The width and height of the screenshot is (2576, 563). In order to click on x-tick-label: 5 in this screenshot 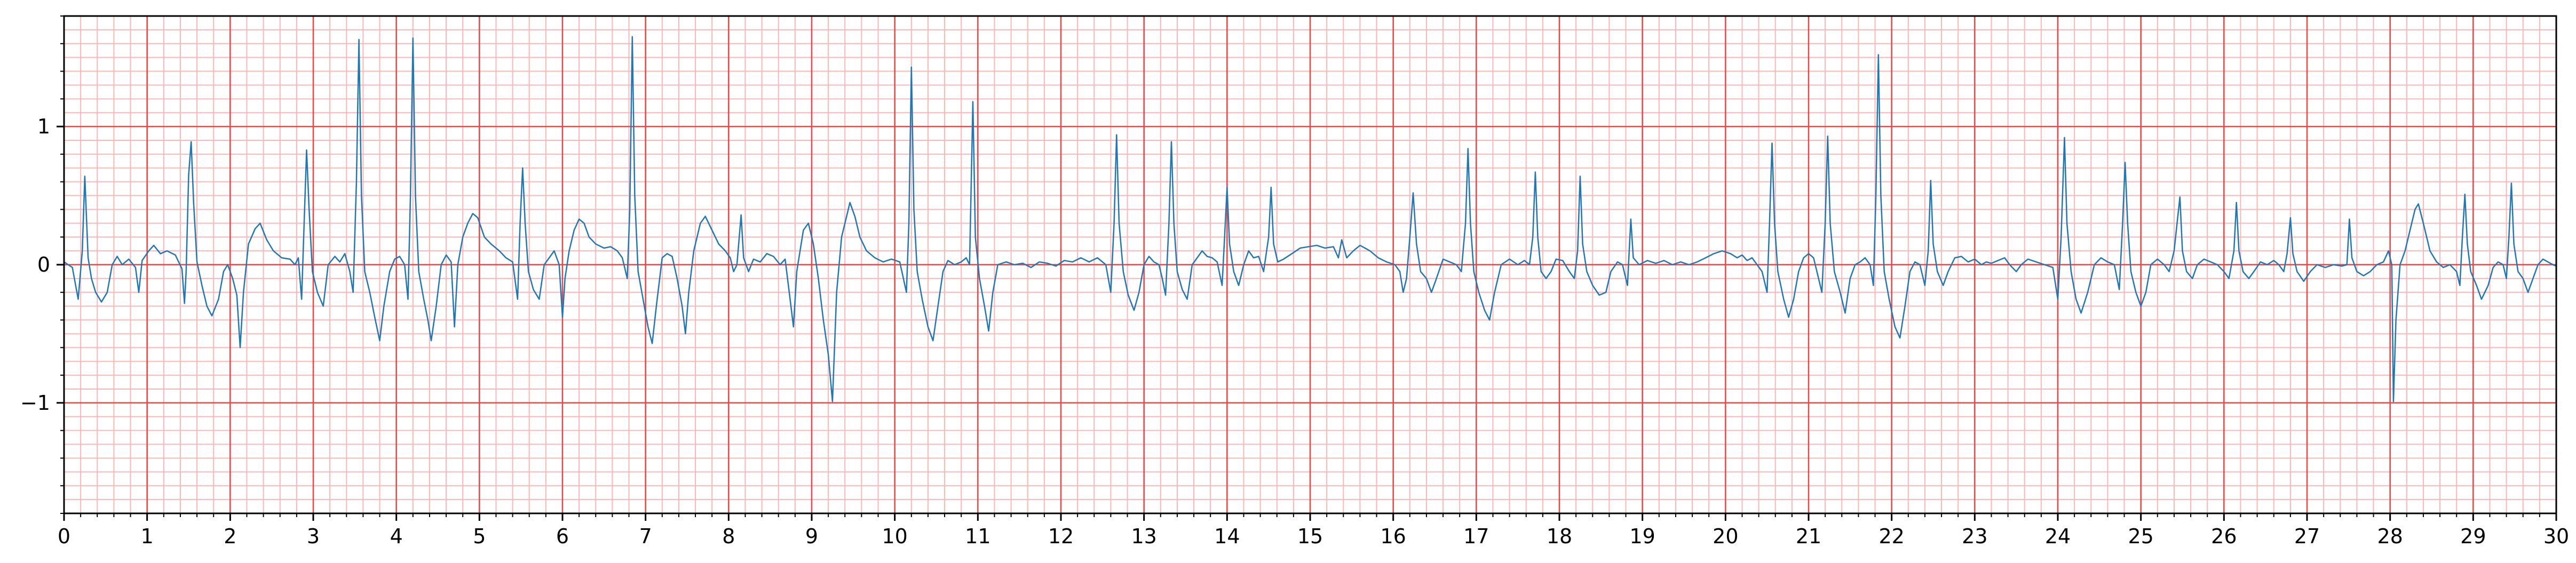, I will do `click(479, 536)`.